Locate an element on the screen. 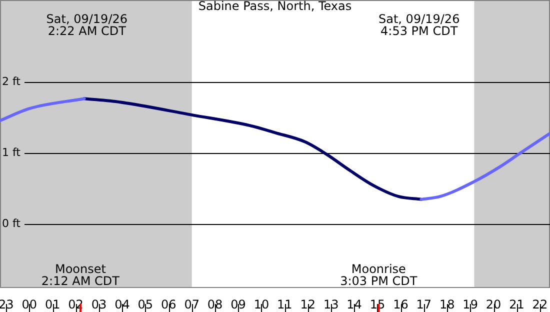 The image size is (550, 312). y-tick-label: 0 ft is located at coordinates (12, 223).